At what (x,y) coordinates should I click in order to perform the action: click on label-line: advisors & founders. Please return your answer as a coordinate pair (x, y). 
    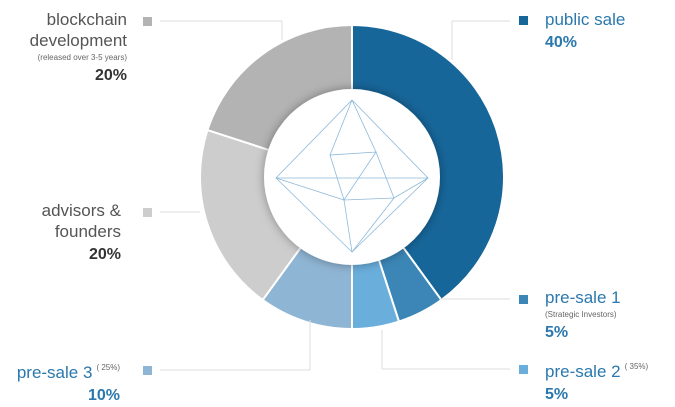
    Looking at the image, I should click on (76, 222).